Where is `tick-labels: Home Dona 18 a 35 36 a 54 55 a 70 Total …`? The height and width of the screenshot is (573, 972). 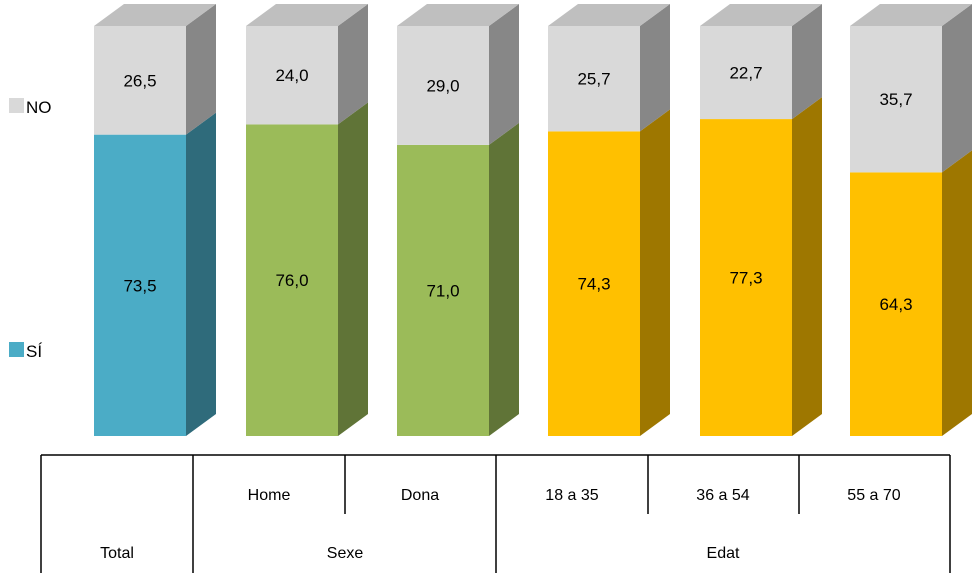 tick-labels: Home Dona 18 a 35 36 a 54 55 a 70 Total … is located at coordinates (500, 524).